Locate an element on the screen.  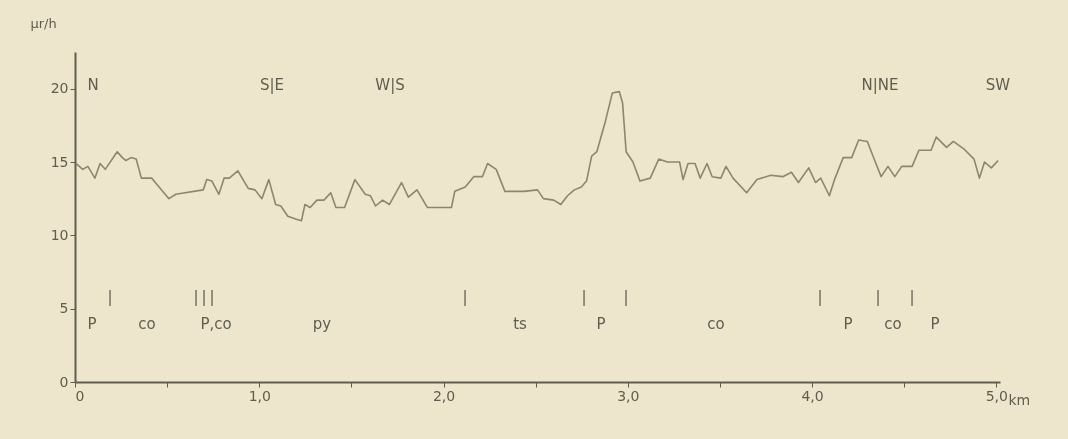
x-tick-label: 1,0 is located at coordinates (259, 395).